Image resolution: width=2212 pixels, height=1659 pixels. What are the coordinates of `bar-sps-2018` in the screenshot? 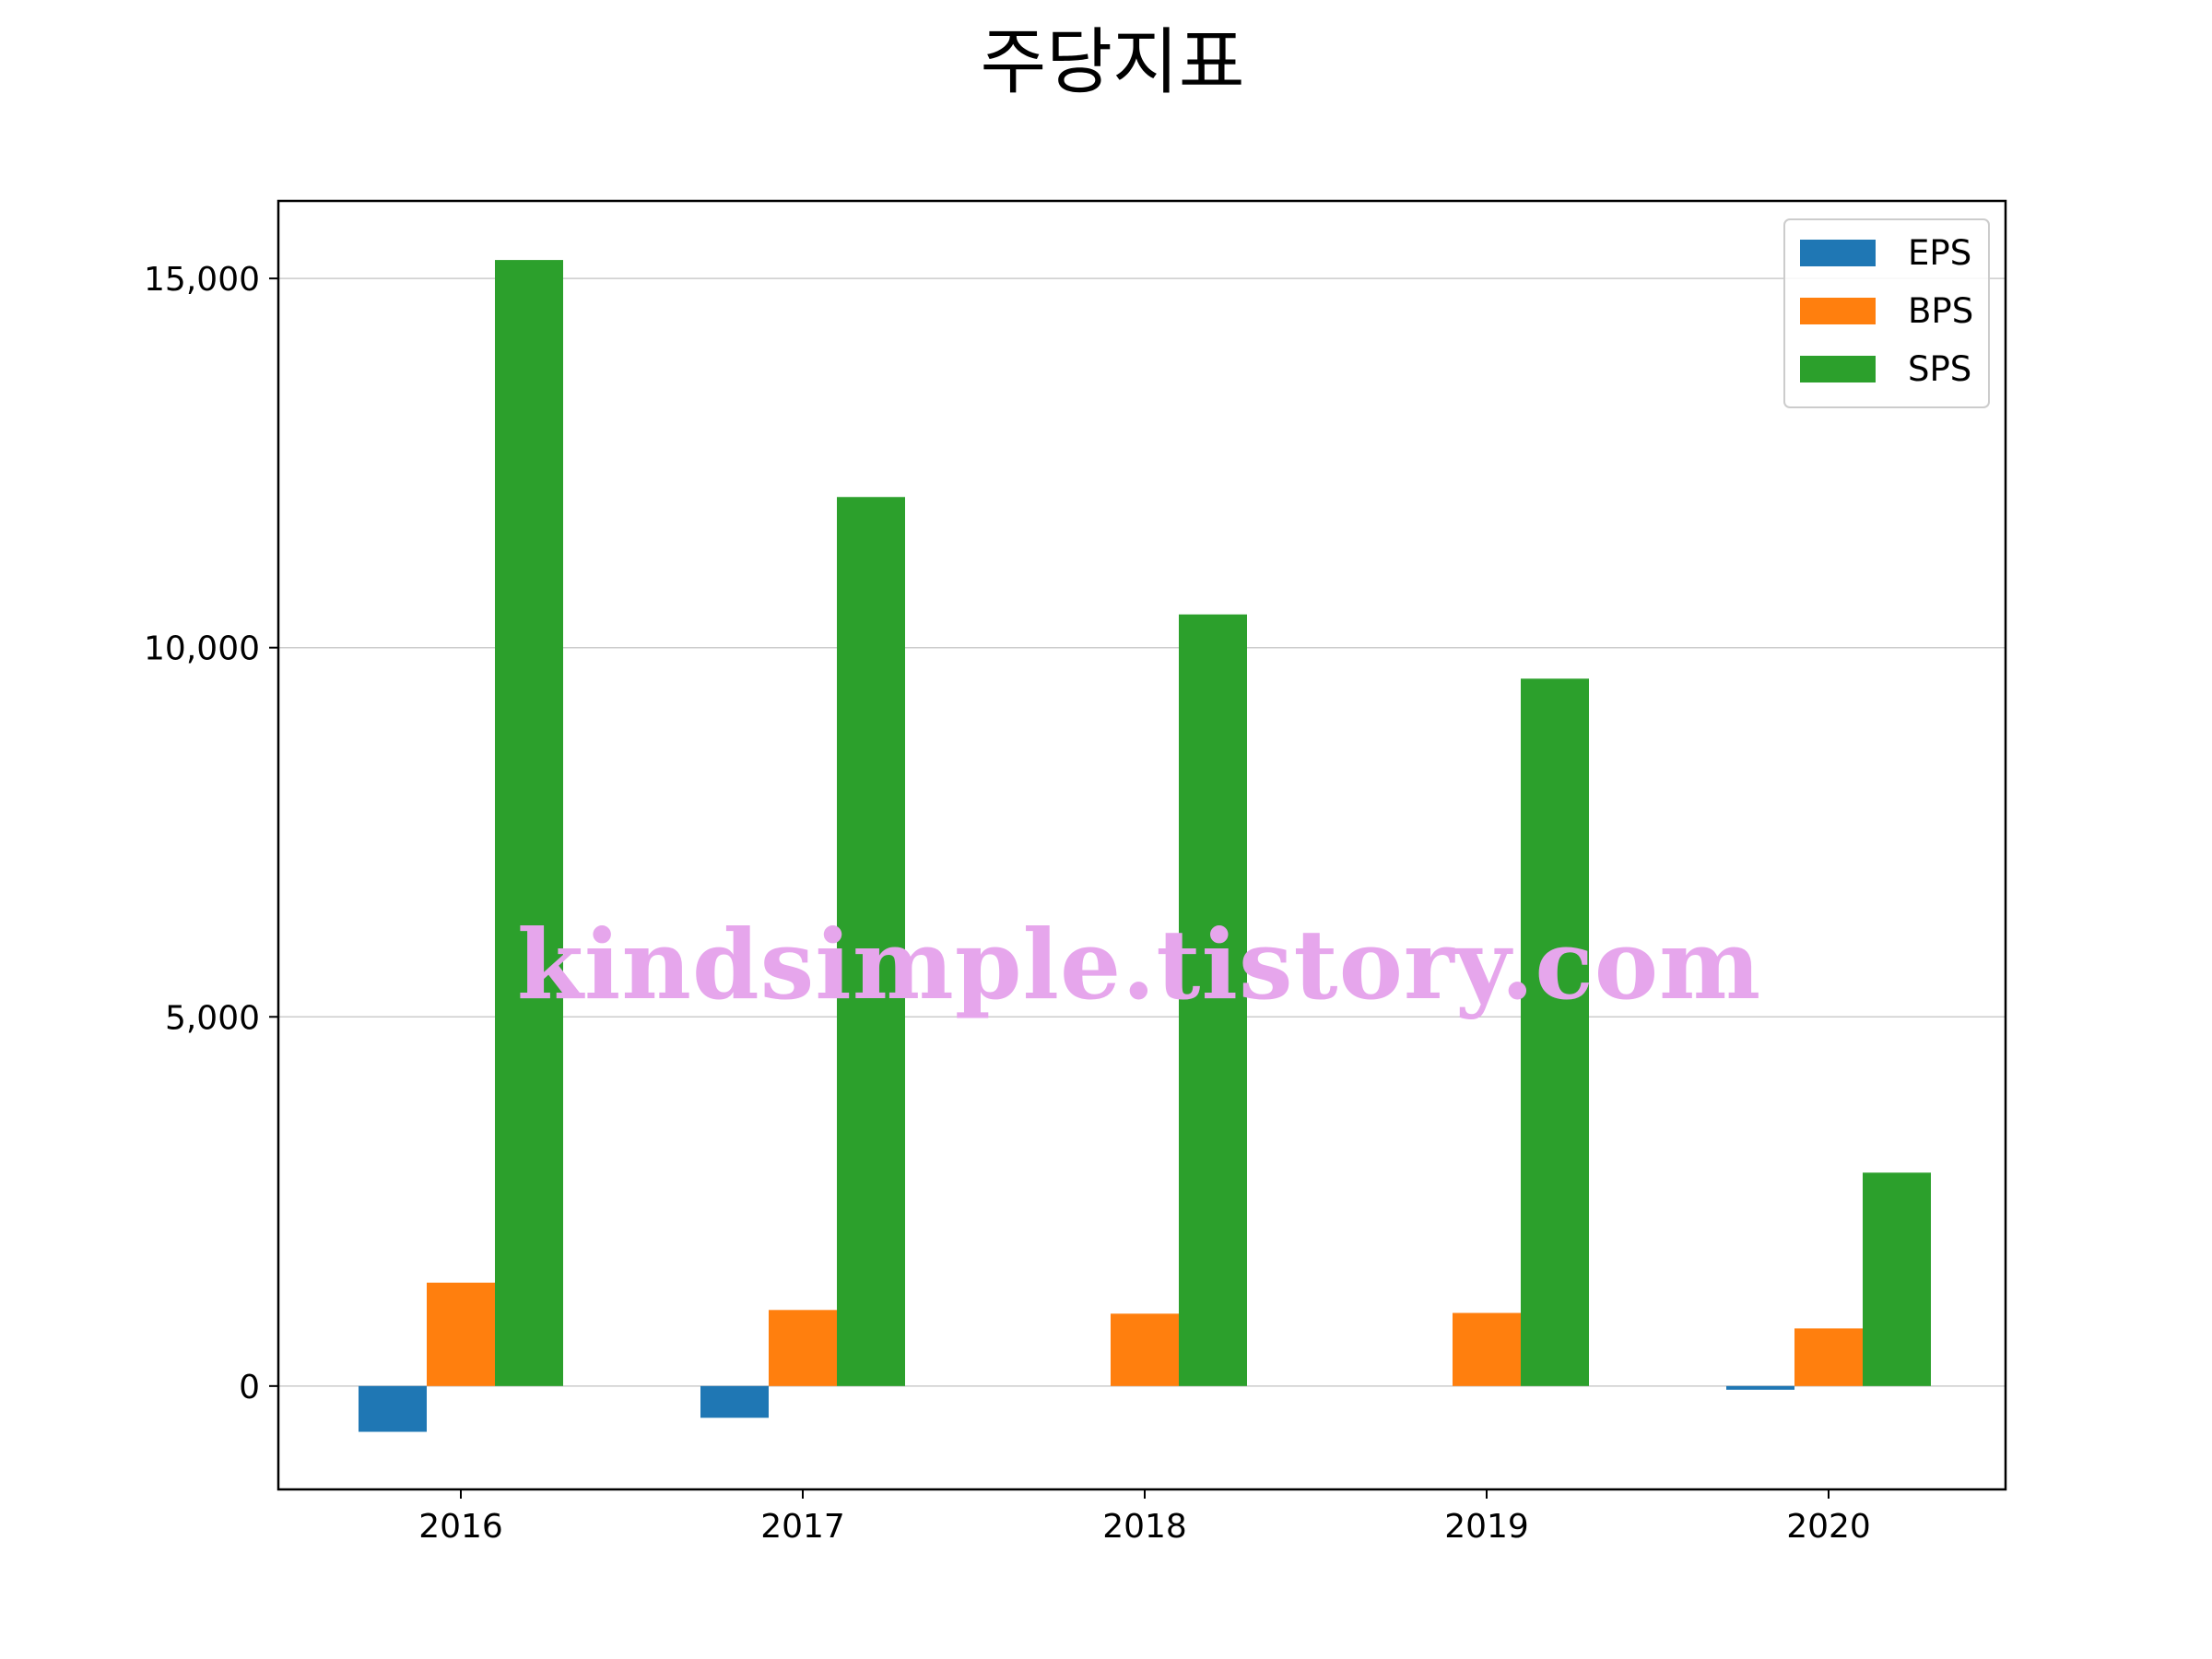 It's located at (1213, 1000).